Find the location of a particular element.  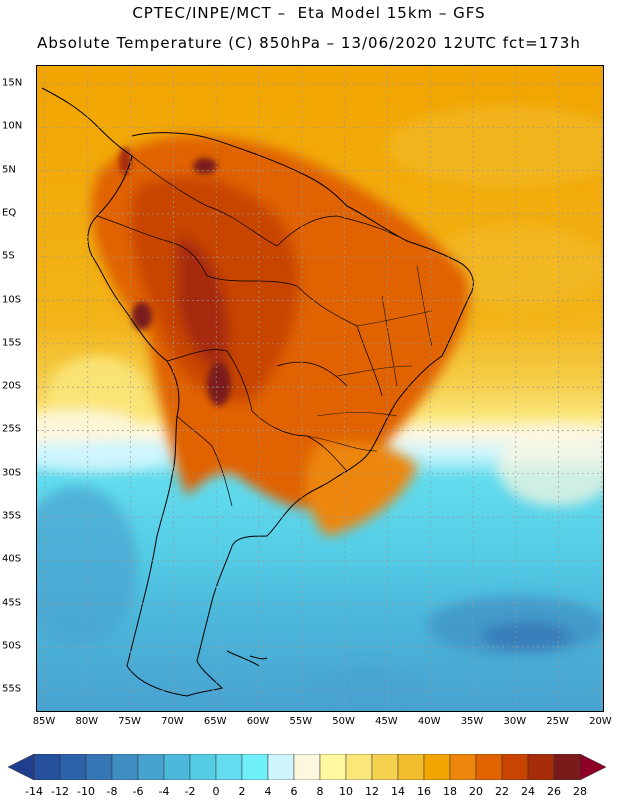

colorbar-tick-label: 4 is located at coordinates (268, 791).